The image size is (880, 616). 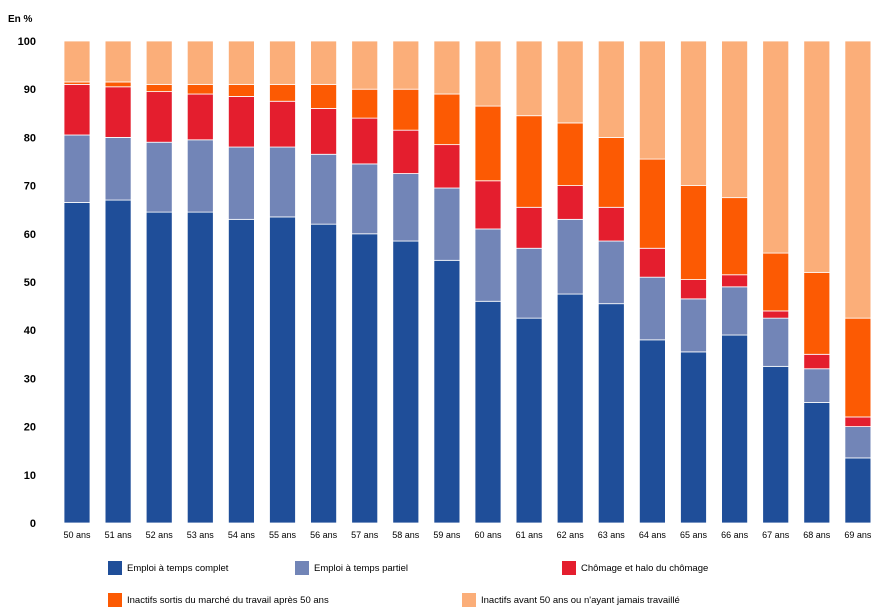 I want to click on y-tick-label: 80, so click(x=30, y=138).